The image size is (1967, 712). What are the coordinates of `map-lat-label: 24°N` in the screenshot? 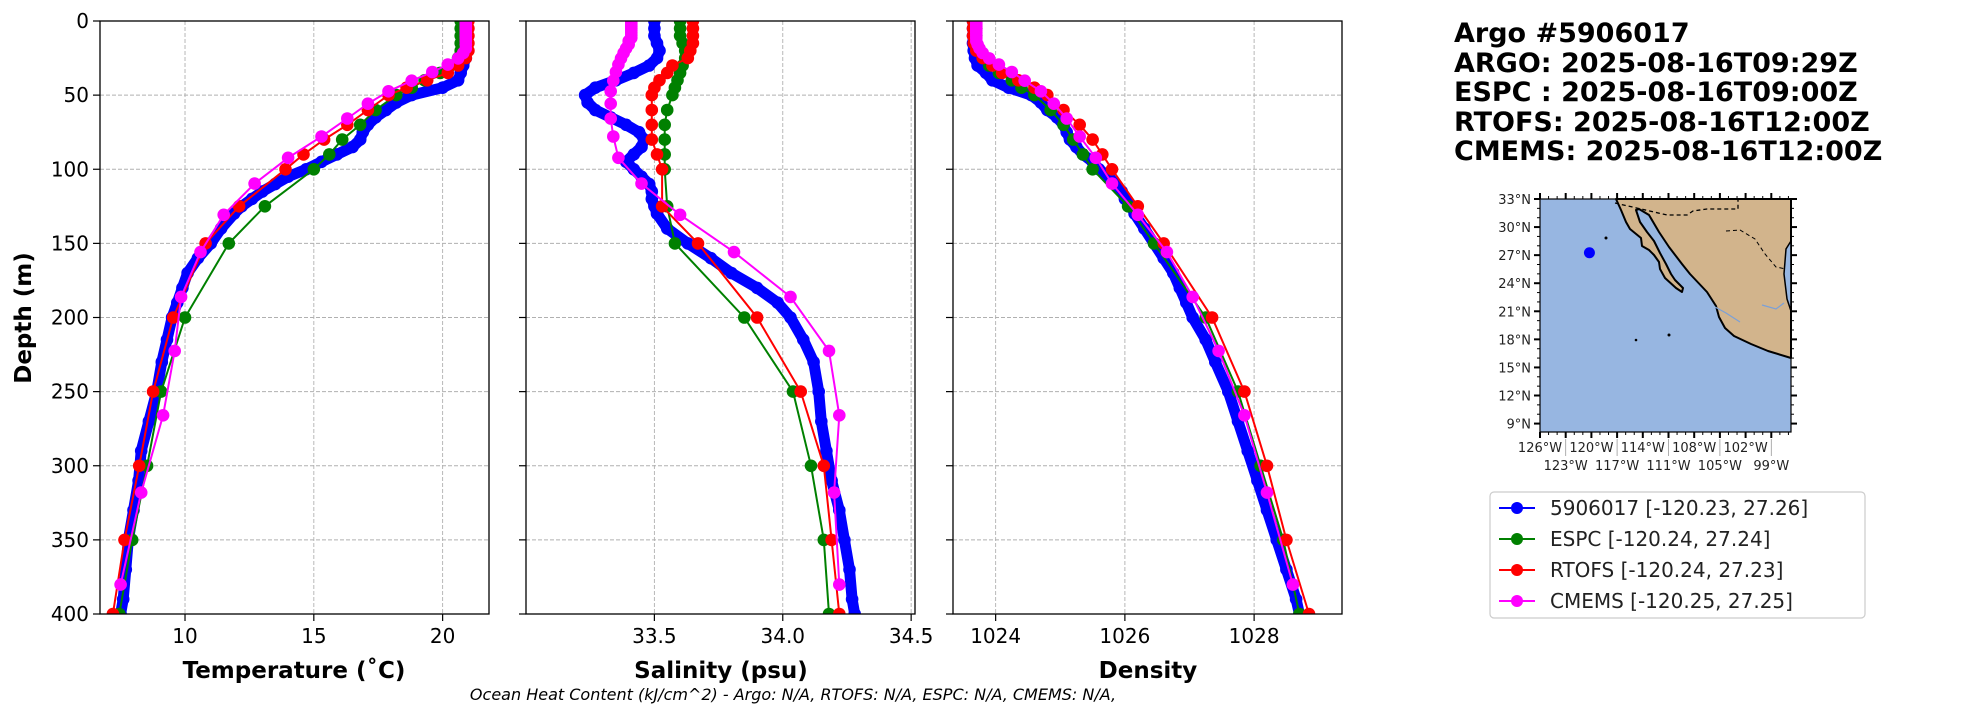 It's located at (1514, 284).